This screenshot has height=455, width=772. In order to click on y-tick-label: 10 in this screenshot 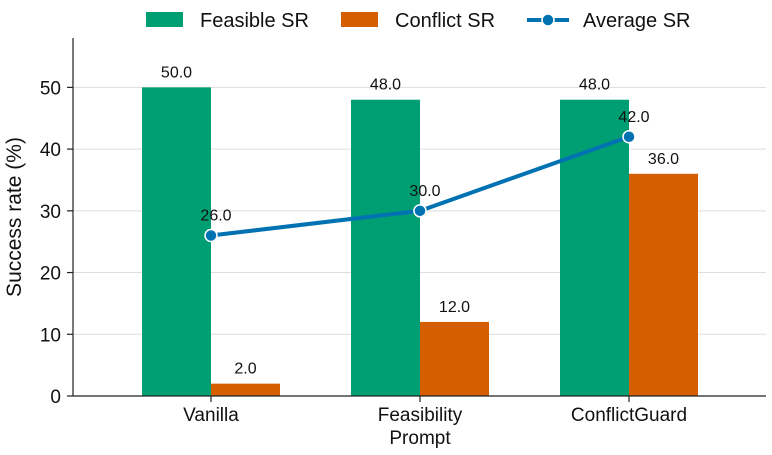, I will do `click(50, 335)`.